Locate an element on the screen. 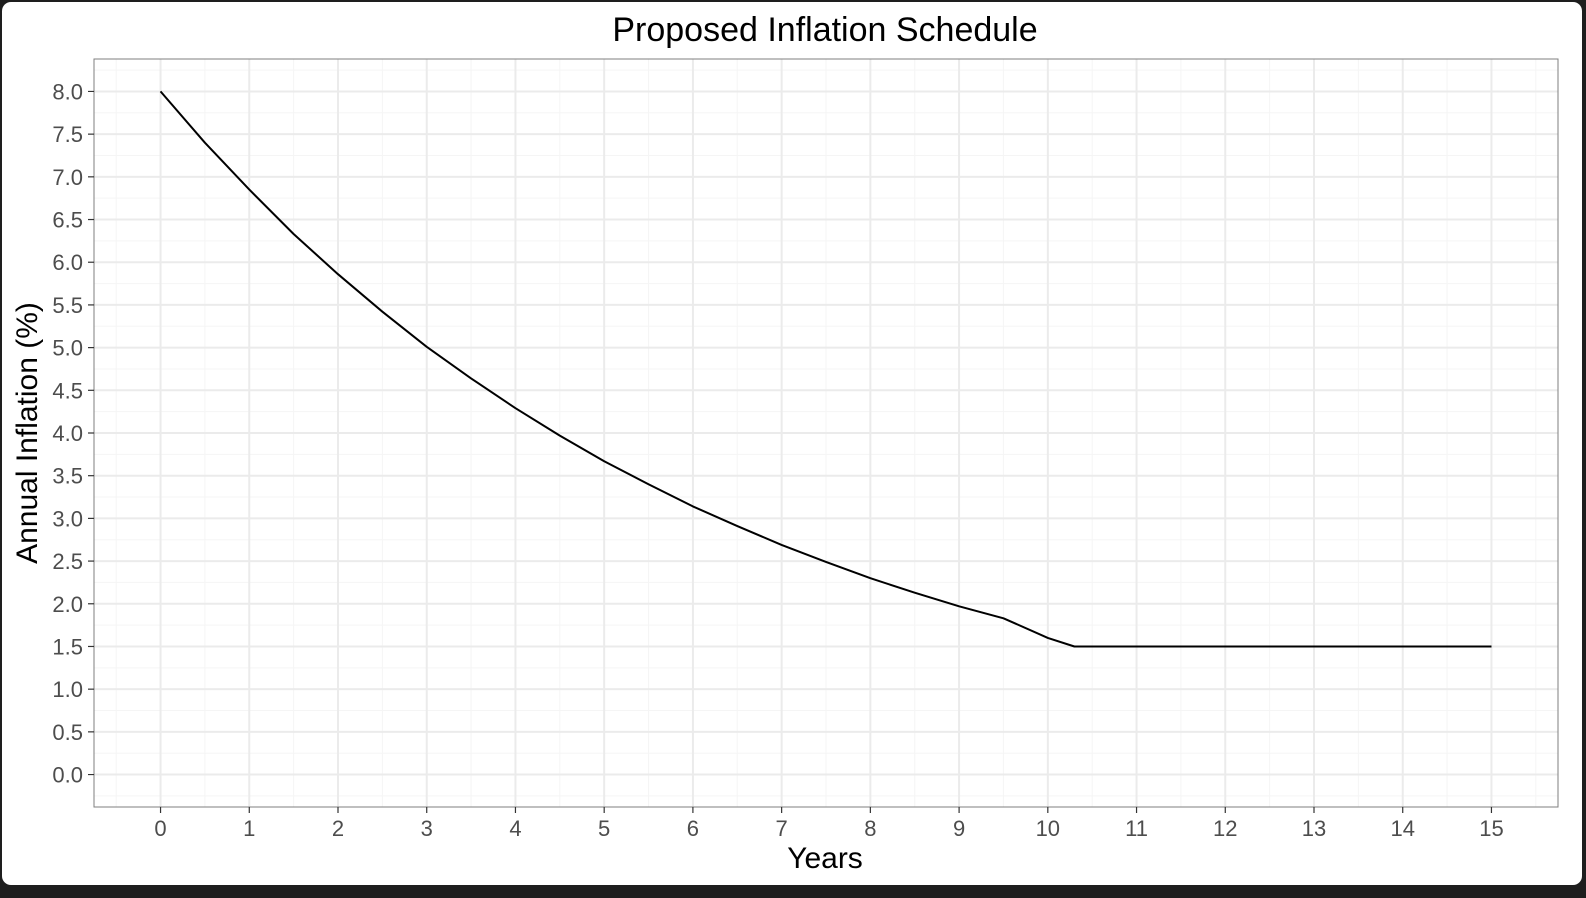 This screenshot has height=898, width=1586. y-tick-label: 5.0 is located at coordinates (67, 348).